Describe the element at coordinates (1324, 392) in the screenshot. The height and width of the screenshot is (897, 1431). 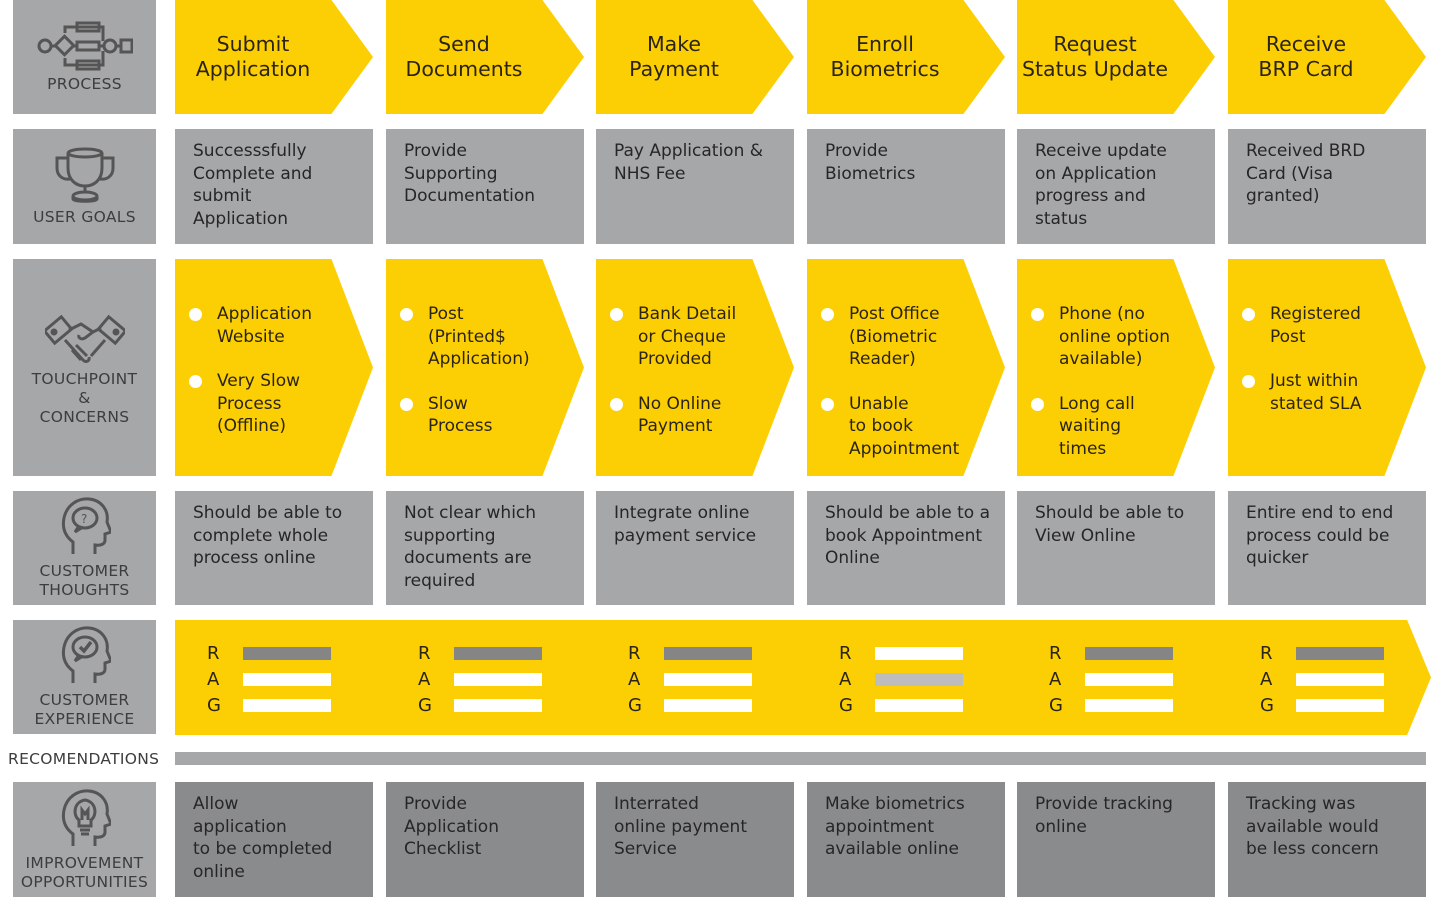
I see `concern-item: Just within stated SLA` at that location.